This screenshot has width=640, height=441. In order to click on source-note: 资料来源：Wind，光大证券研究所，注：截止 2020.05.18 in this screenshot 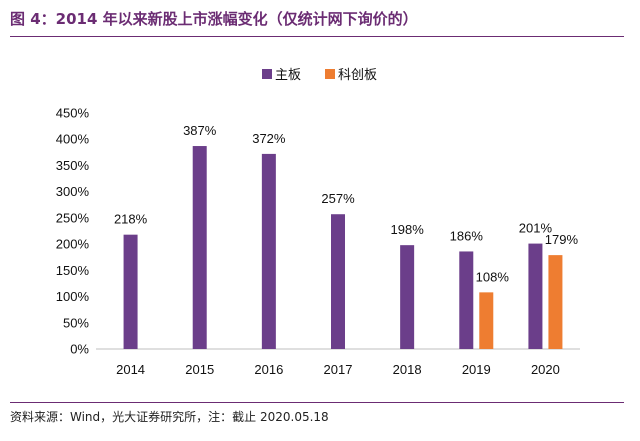, I will do `click(169, 417)`.